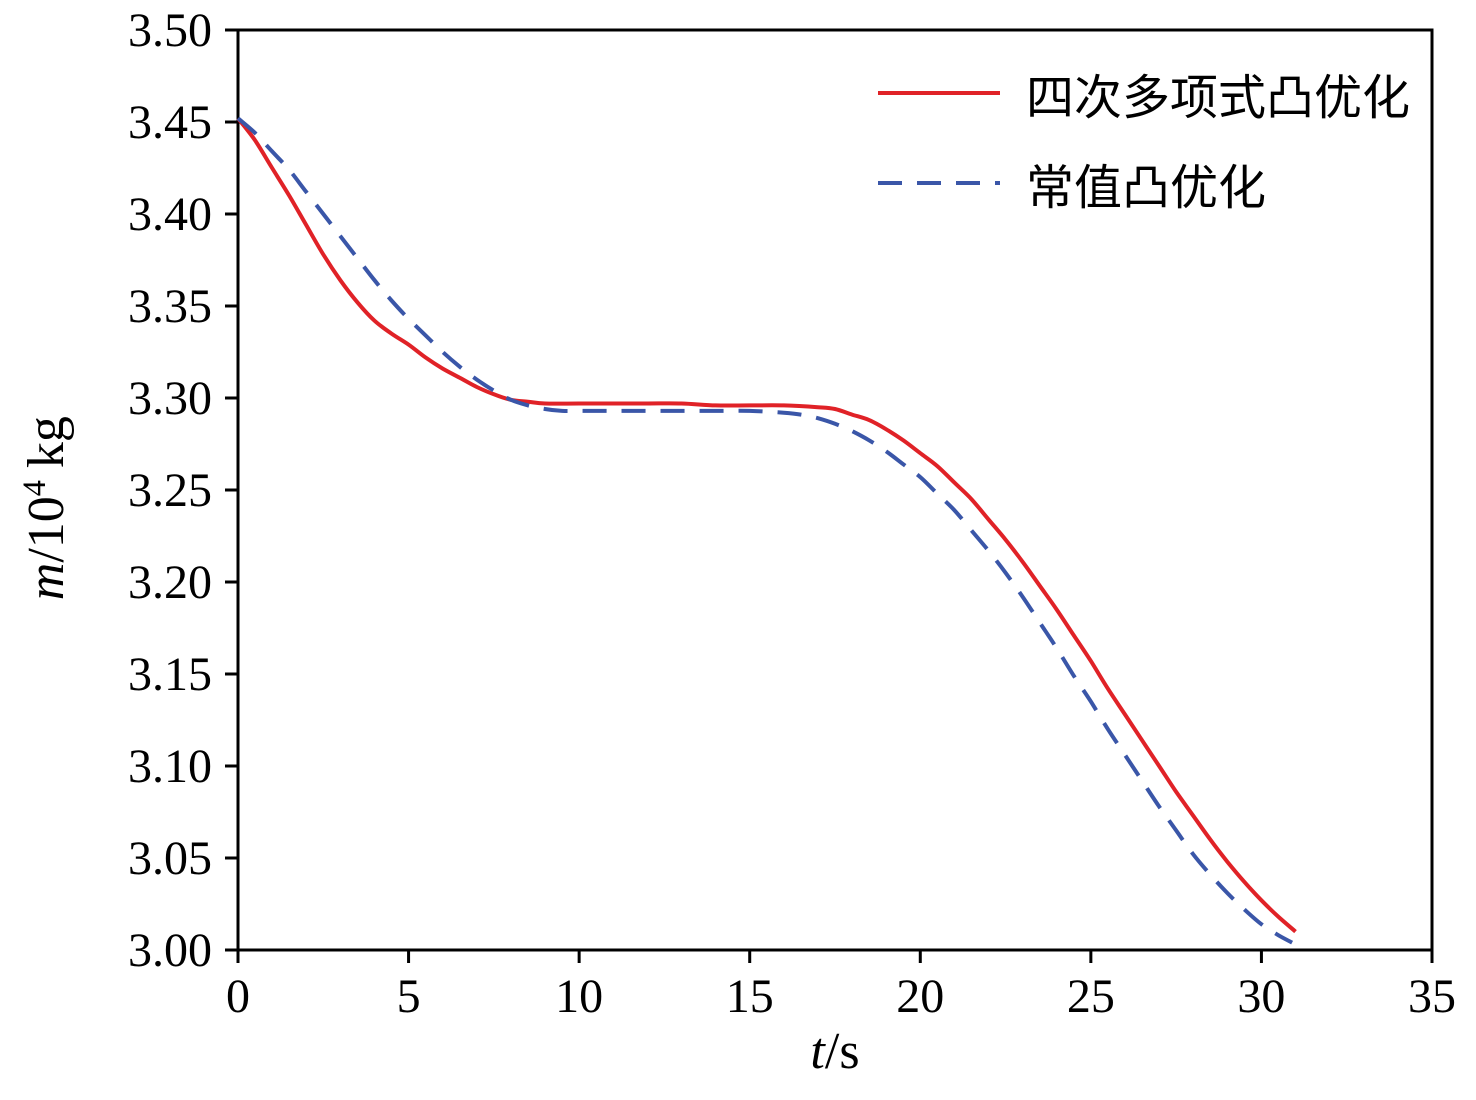 The width and height of the screenshot is (1476, 1100). I want to click on svg-text: 3.25, so click(170, 490).